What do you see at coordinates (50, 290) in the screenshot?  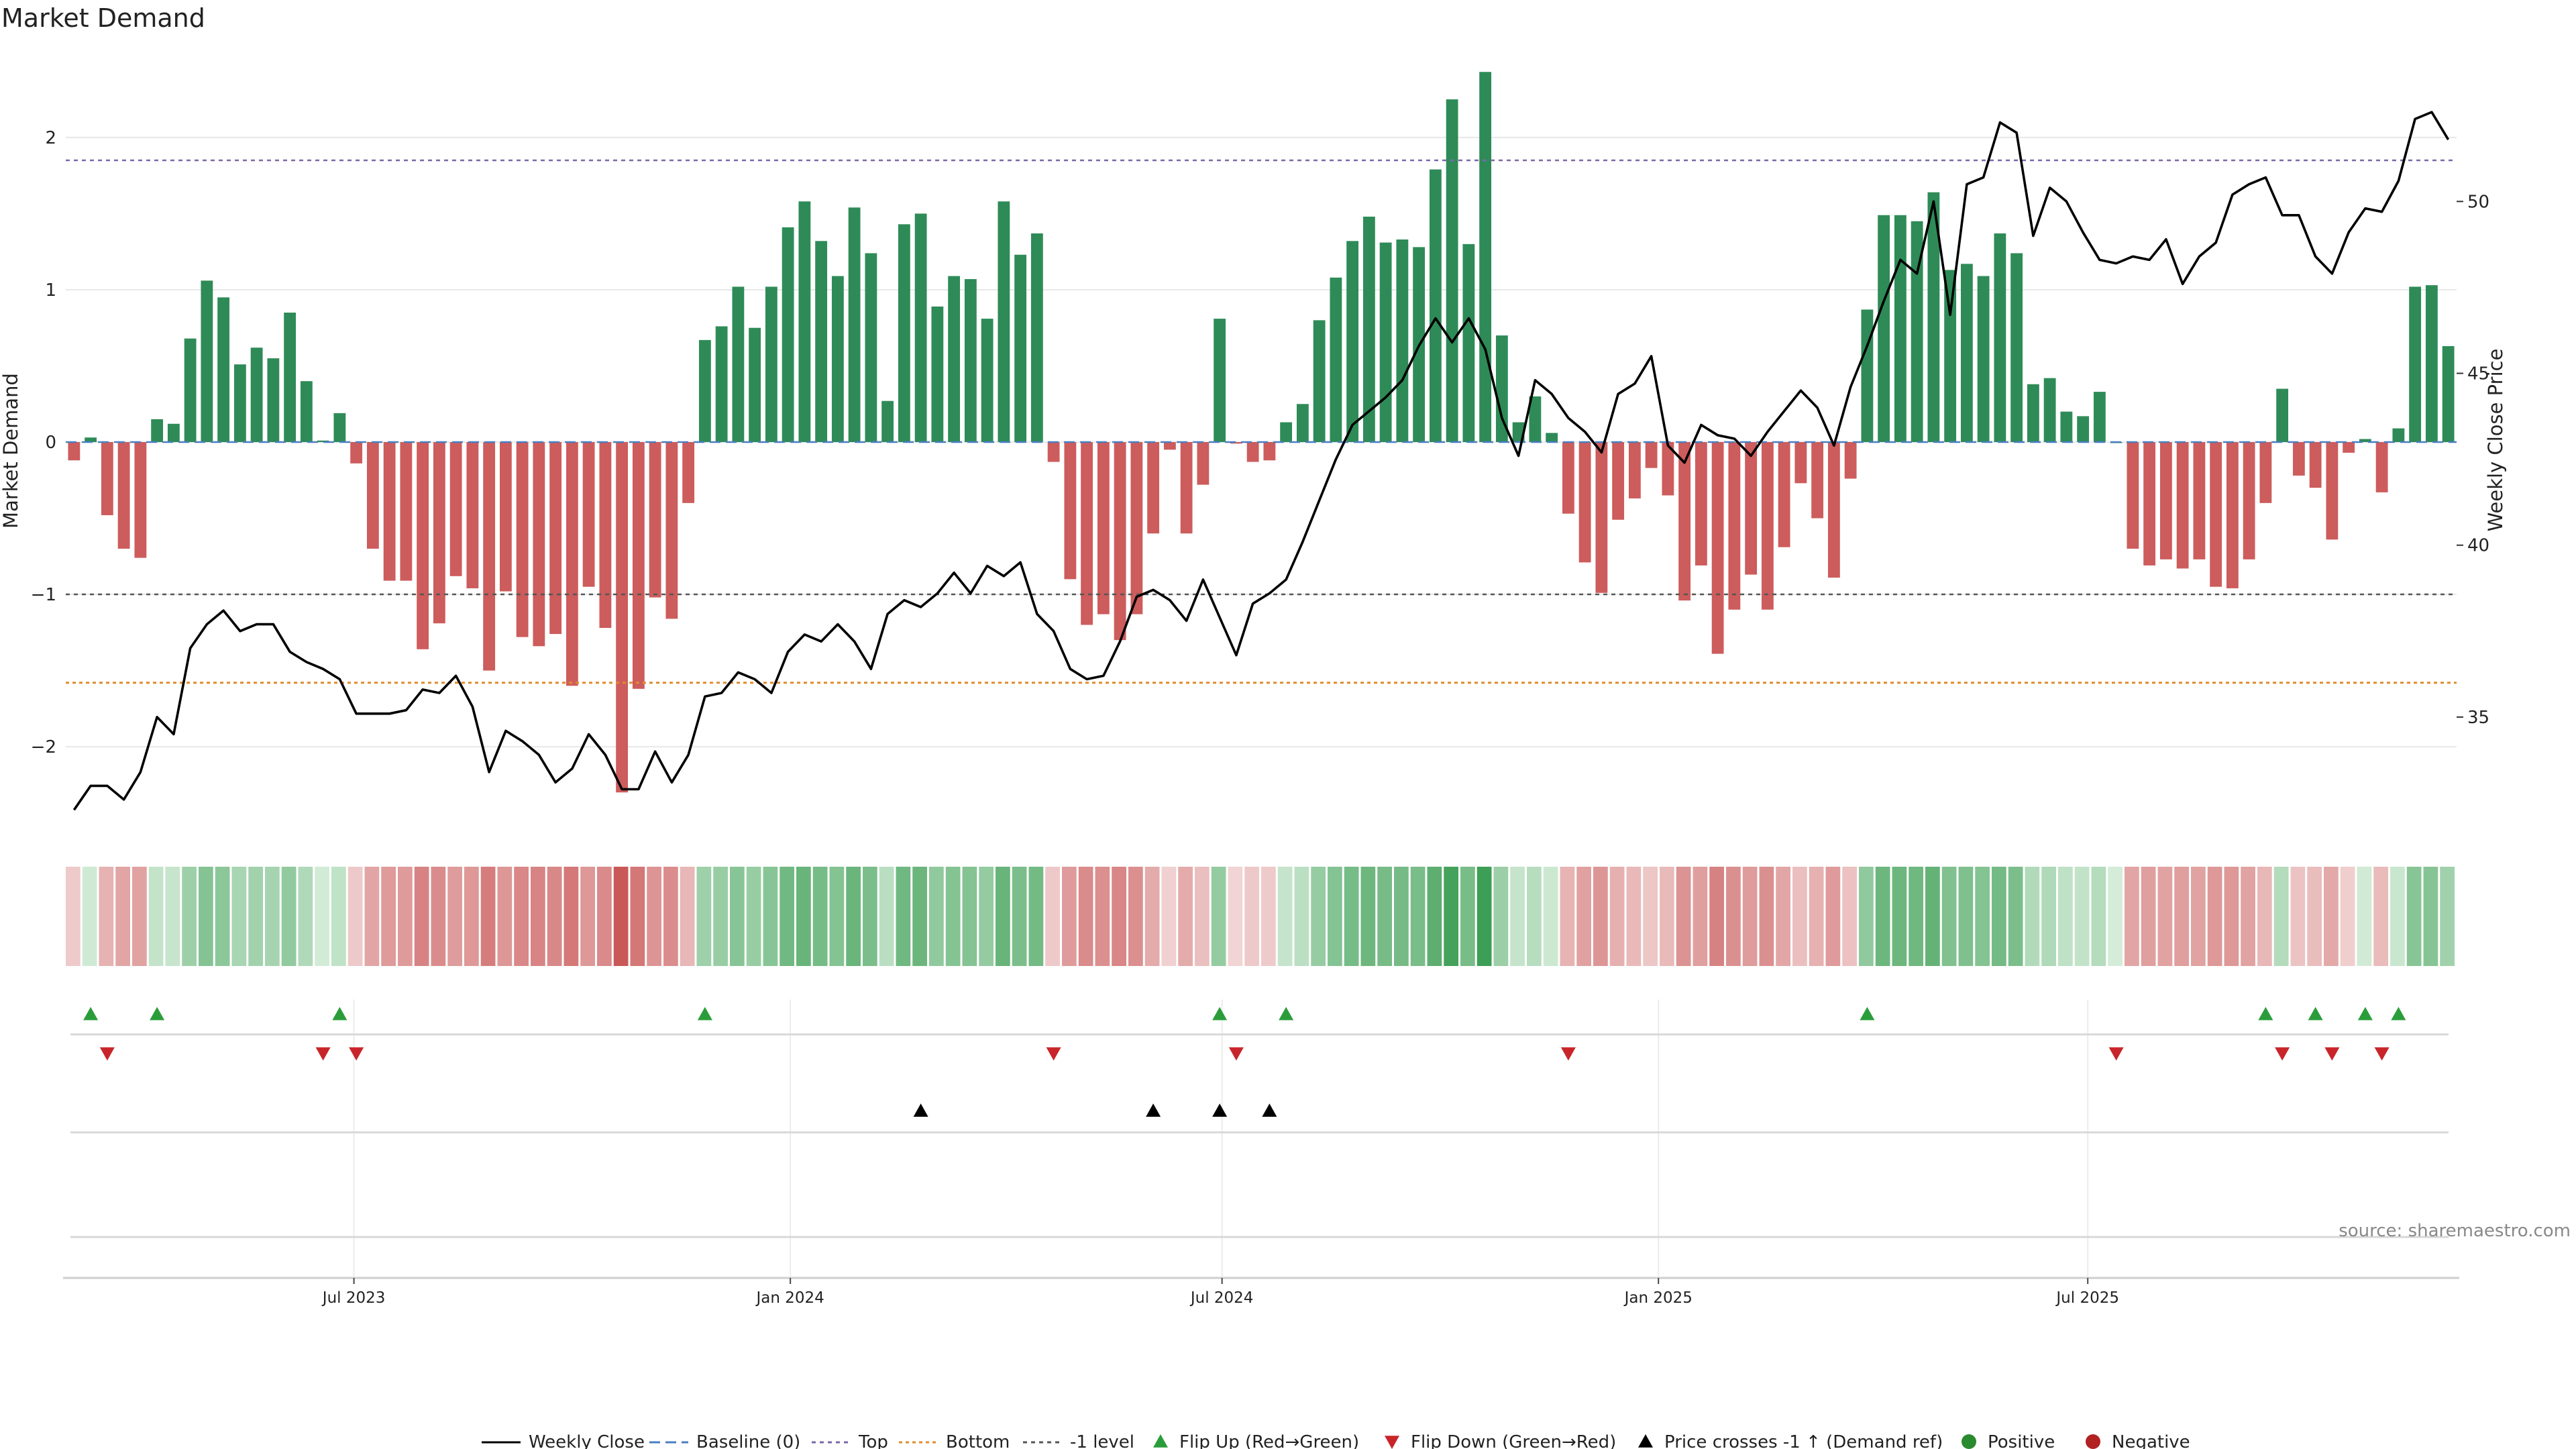 I see `y-tick-label: 1` at bounding box center [50, 290].